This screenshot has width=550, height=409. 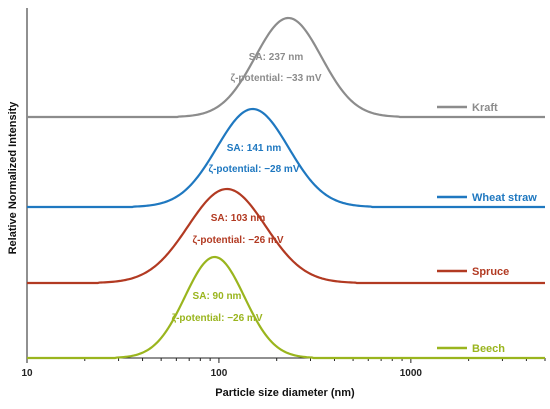 What do you see at coordinates (488, 349) in the screenshot?
I see `legend-label: Beech` at bounding box center [488, 349].